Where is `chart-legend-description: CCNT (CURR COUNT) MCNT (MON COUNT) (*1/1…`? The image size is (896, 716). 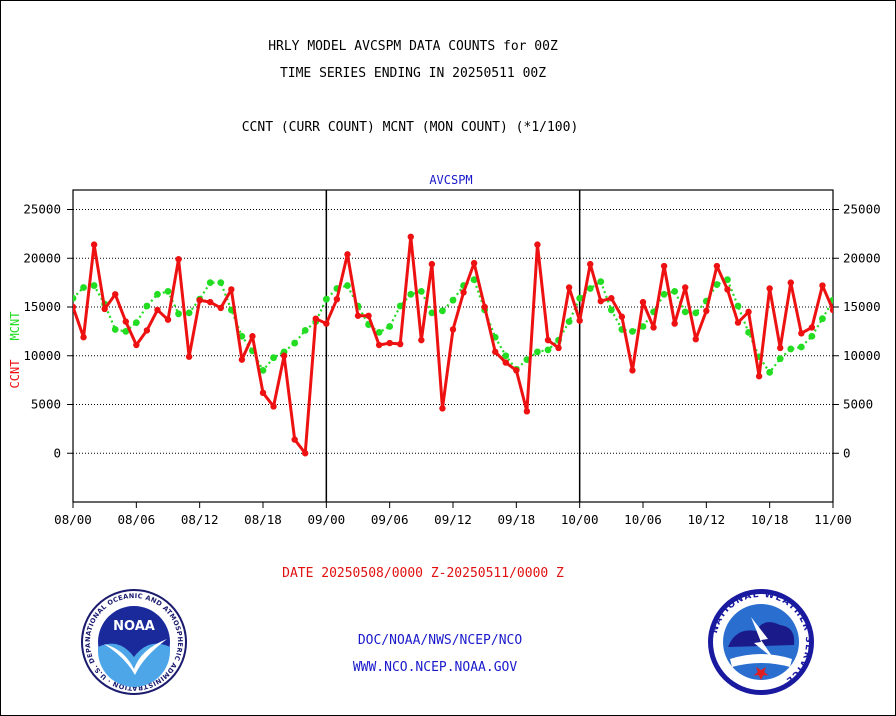
chart-legend-description: CCNT (CURR COUNT) MCNT (MON COUNT) (*1/1… is located at coordinates (410, 127).